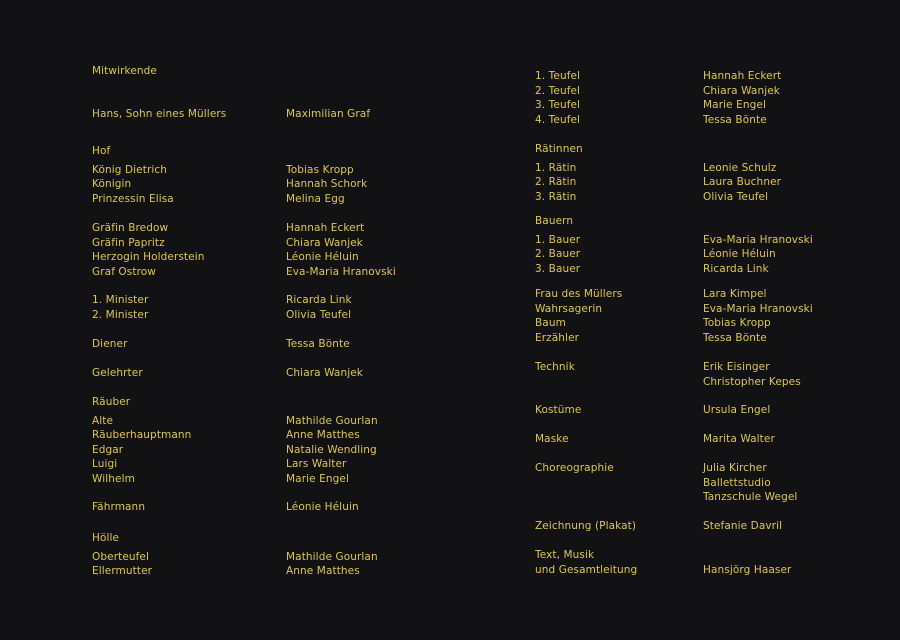 The image size is (900, 640). Describe the element at coordinates (117, 373) in the screenshot. I see `role-name: Gelehrter` at that location.